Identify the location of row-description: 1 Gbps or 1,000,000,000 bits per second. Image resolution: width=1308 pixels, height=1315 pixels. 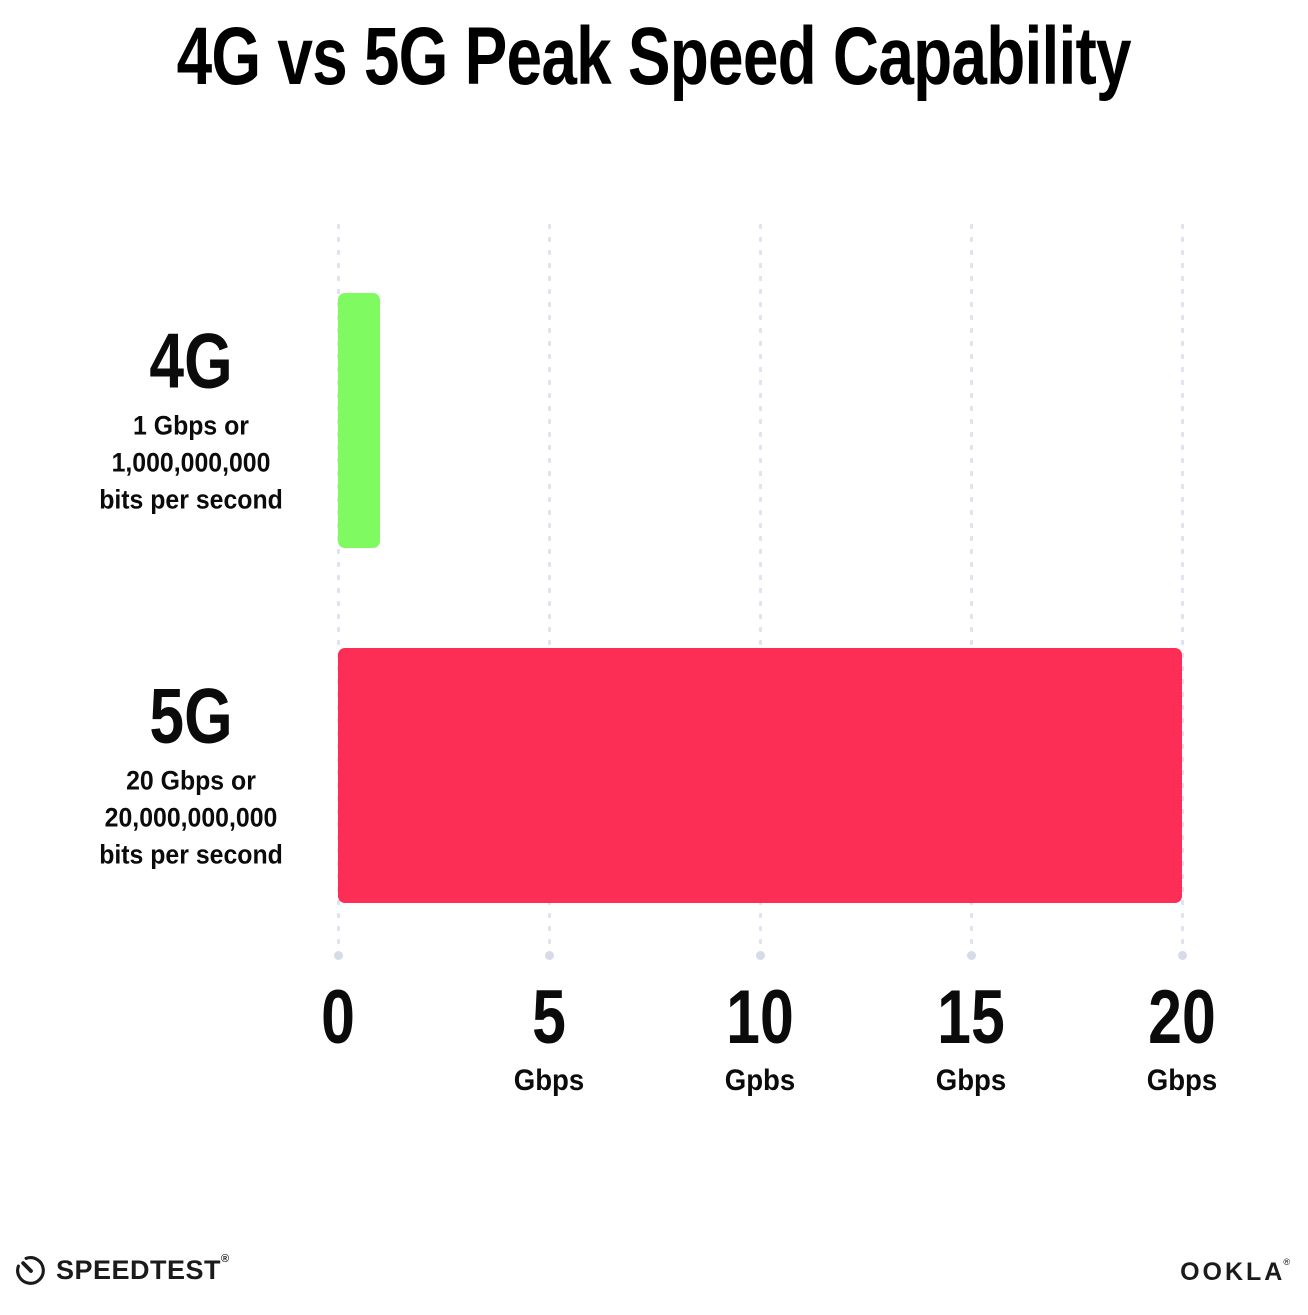
(191, 463).